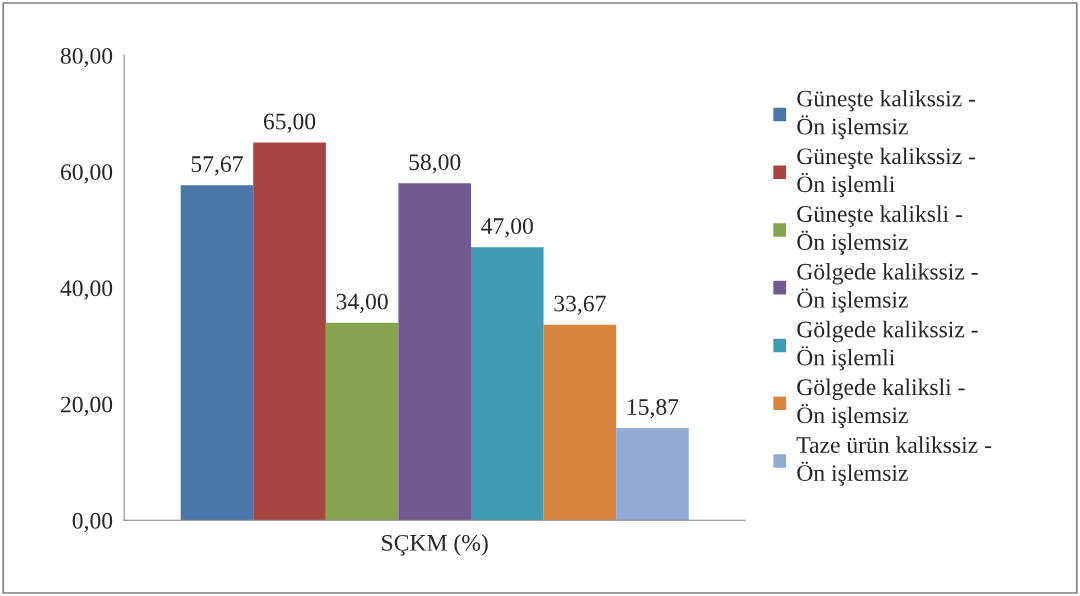 The width and height of the screenshot is (1080, 596). I want to click on data-label: 65,00, so click(289, 123).